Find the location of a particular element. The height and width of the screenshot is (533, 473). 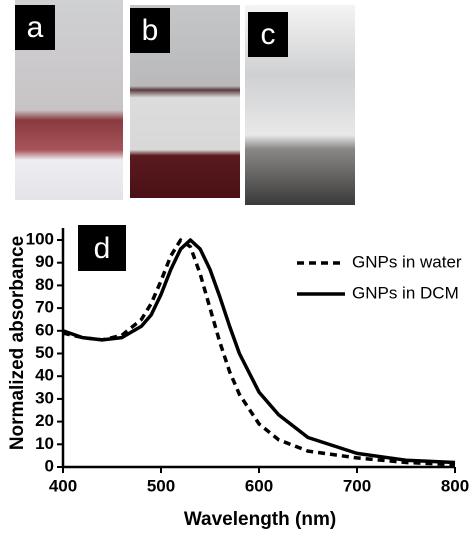

panel-label: b is located at coordinates (150, 30).